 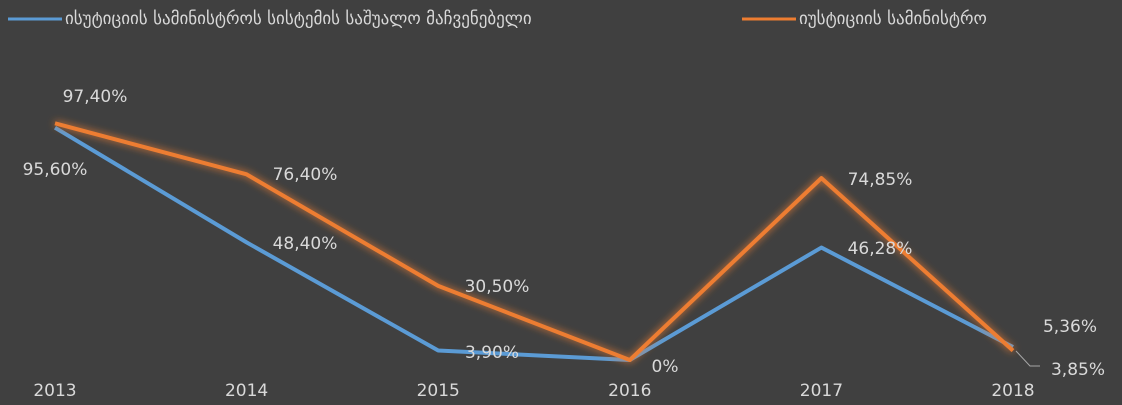 I want to click on data-label: 95,60%, so click(x=55, y=170).